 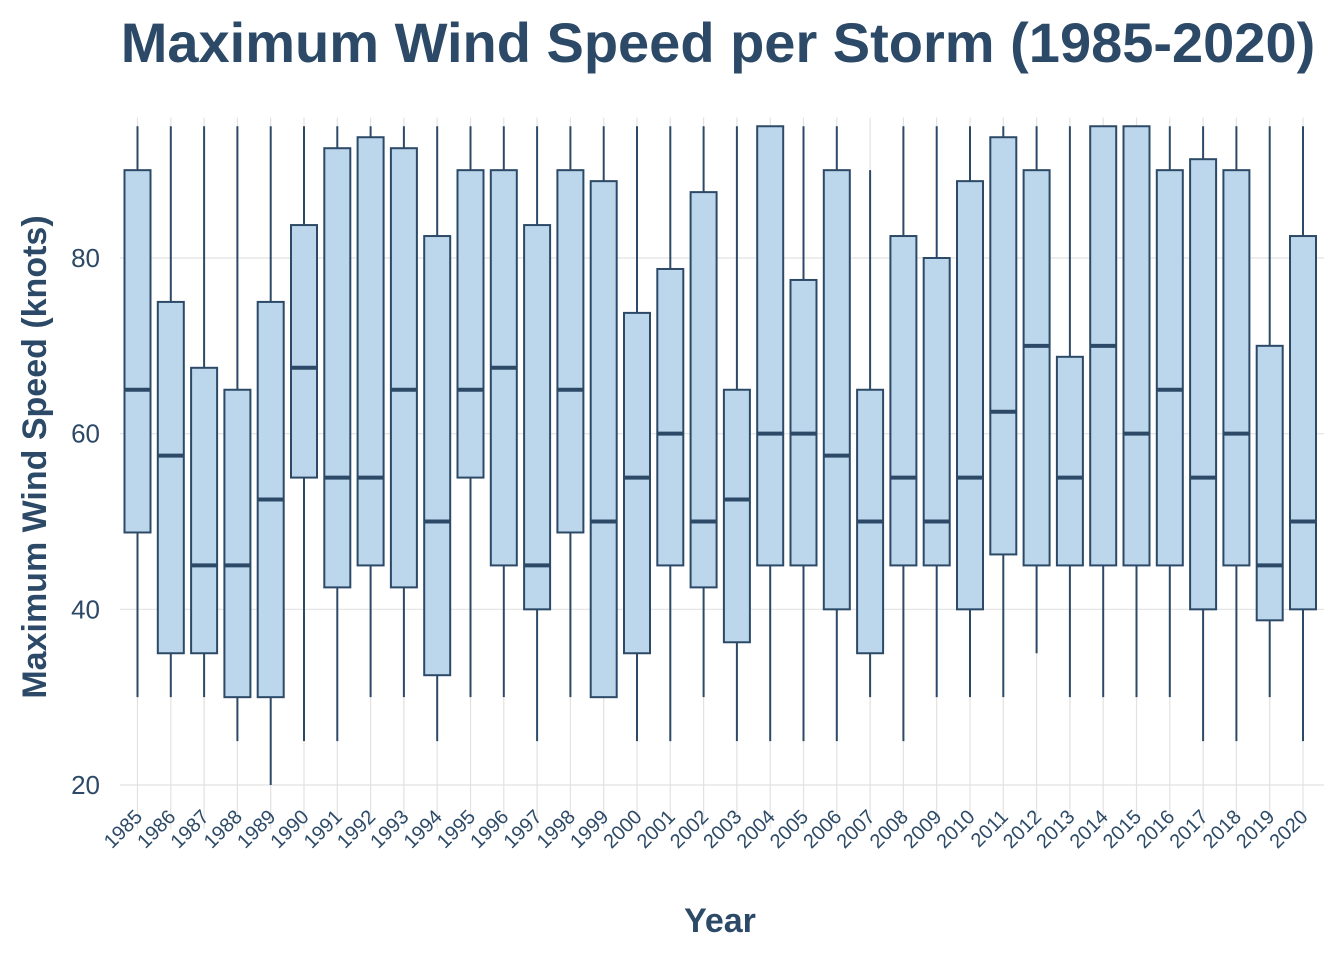 What do you see at coordinates (270, 455) in the screenshot?
I see `box-1989` at bounding box center [270, 455].